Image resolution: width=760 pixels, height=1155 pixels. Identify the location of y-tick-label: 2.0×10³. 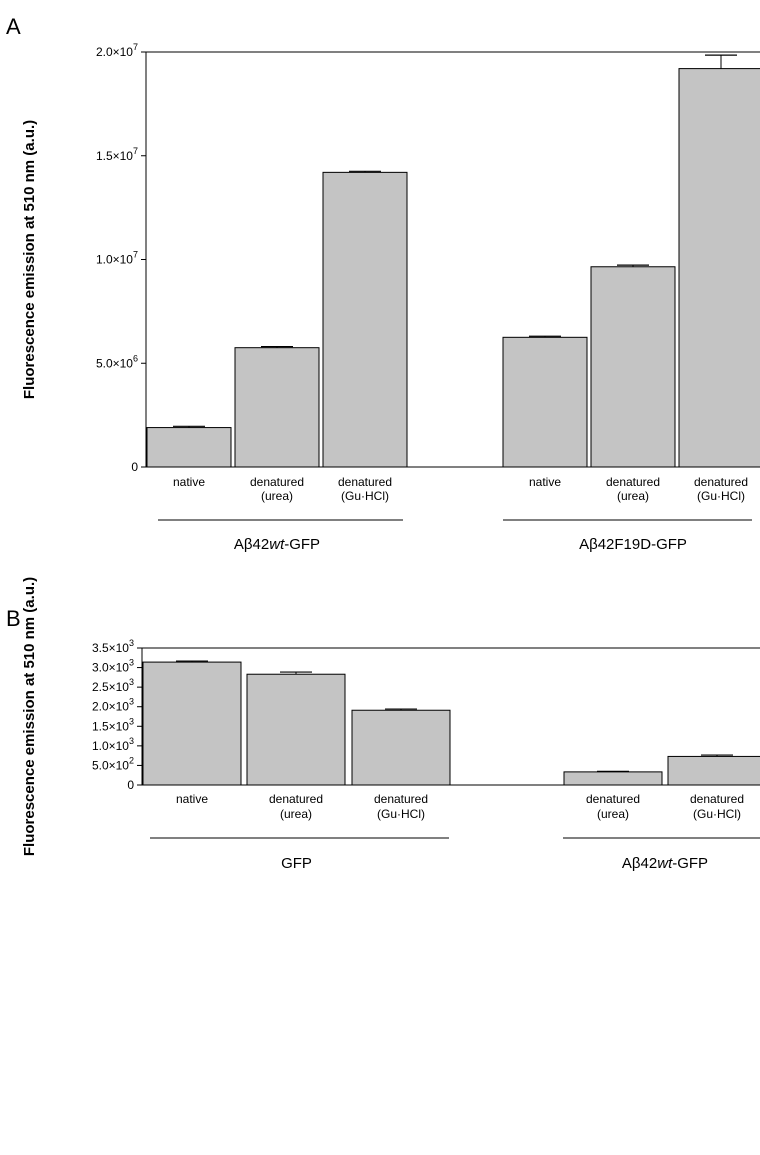
(113, 705).